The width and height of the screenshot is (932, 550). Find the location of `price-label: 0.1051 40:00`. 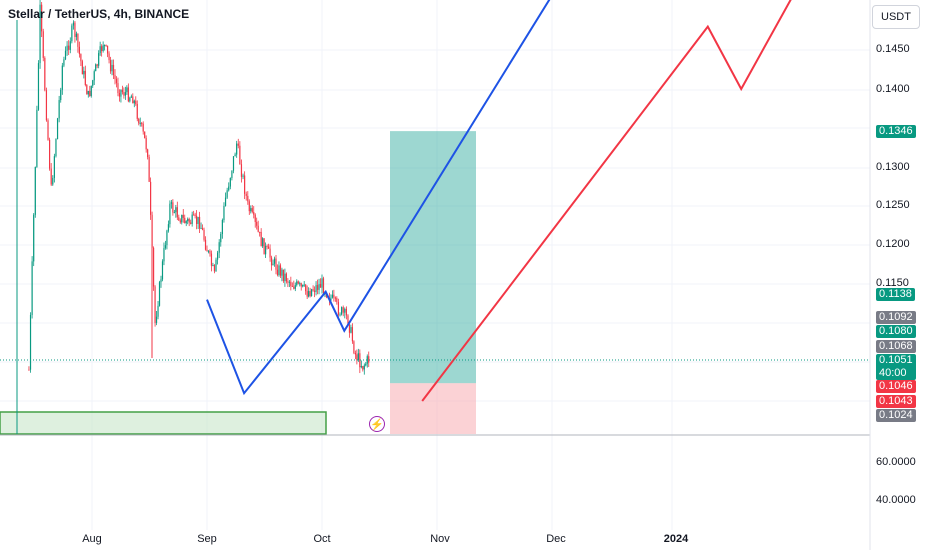

price-label: 0.1051 40:00 is located at coordinates (896, 367).